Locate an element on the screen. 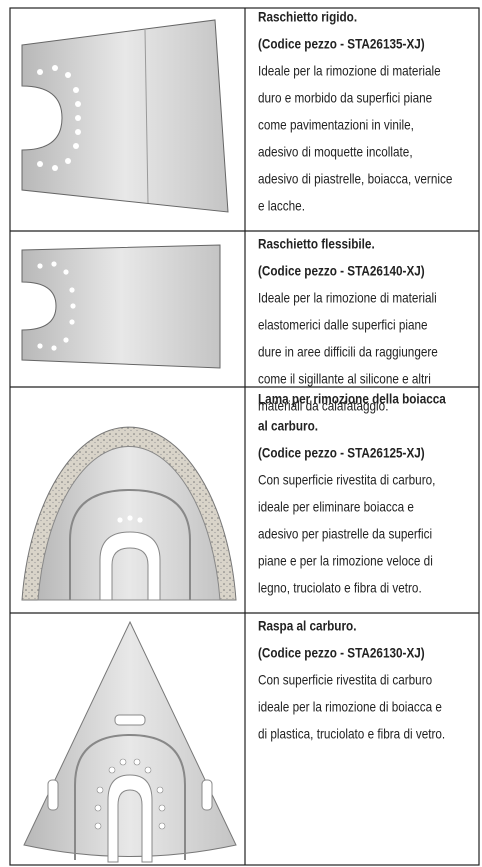 This screenshot has height=867, width=482. item-description: adesivo di moquette incollate, is located at coordinates (335, 152).